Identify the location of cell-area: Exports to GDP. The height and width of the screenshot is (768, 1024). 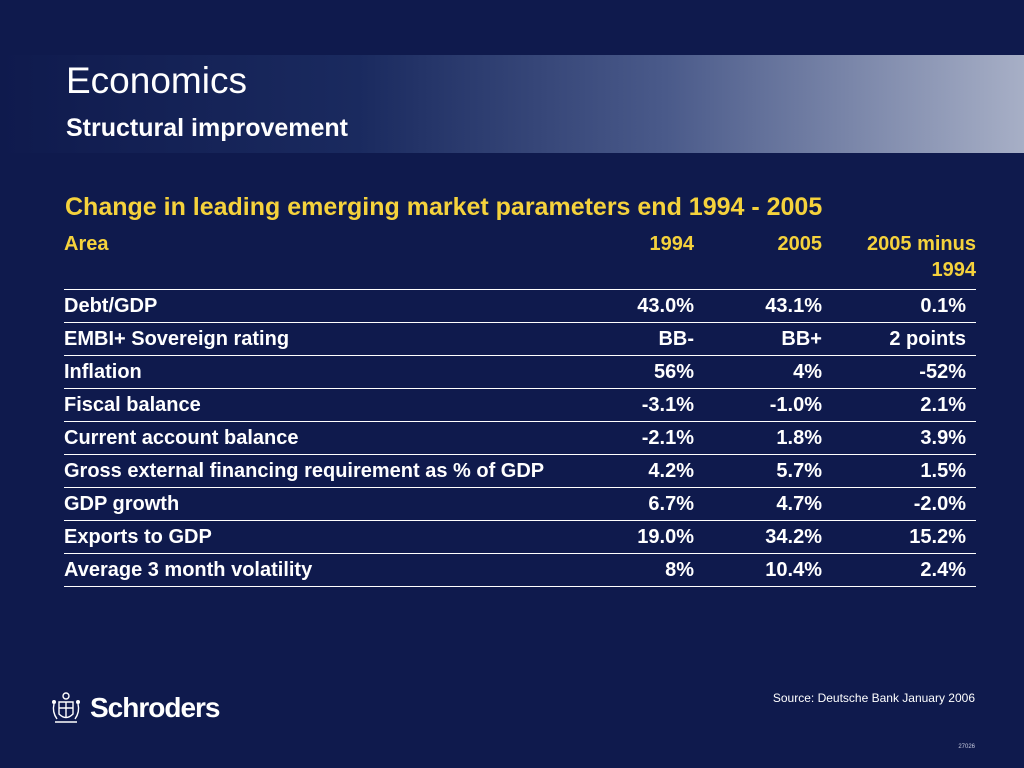
(329, 537).